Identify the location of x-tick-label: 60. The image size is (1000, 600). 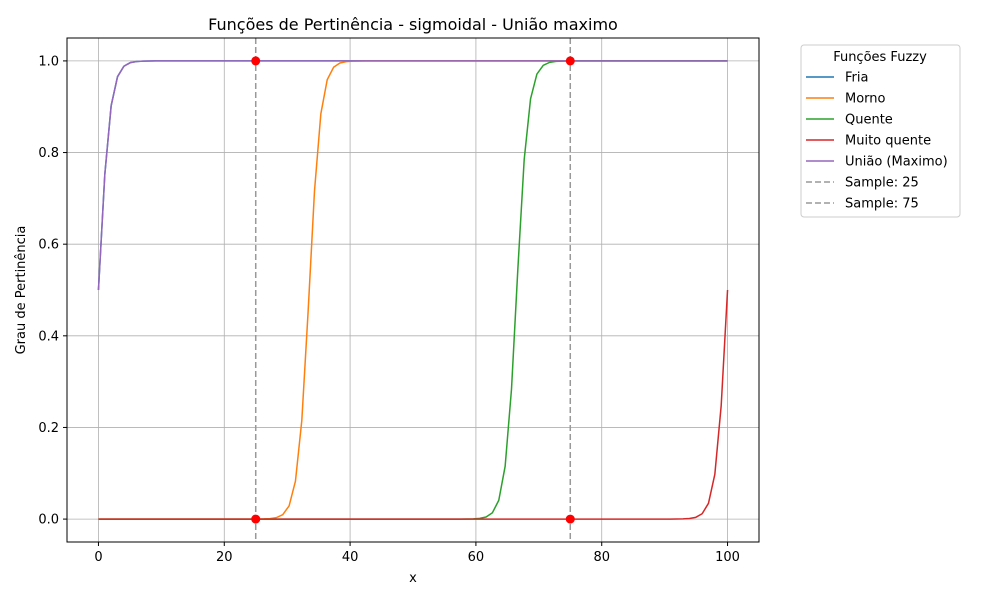
(476, 557).